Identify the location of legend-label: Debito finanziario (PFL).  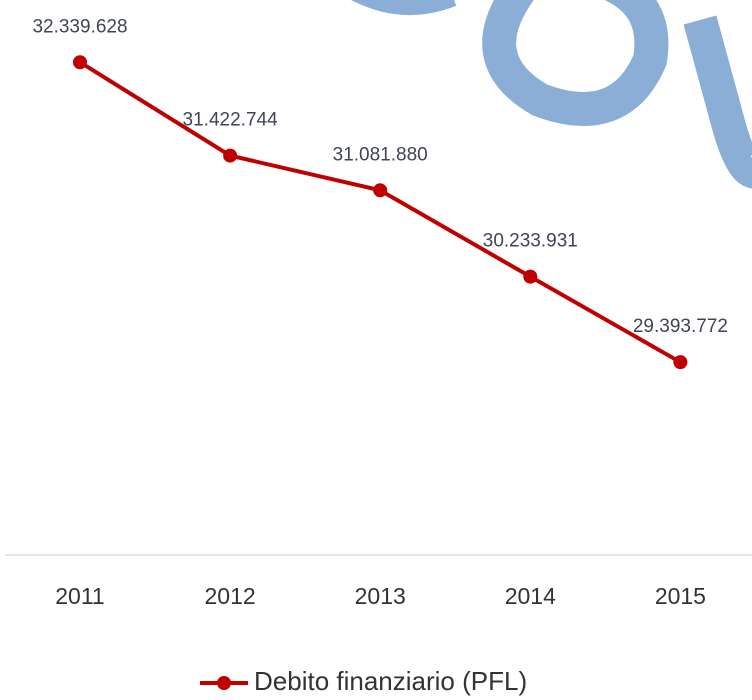
(390, 681).